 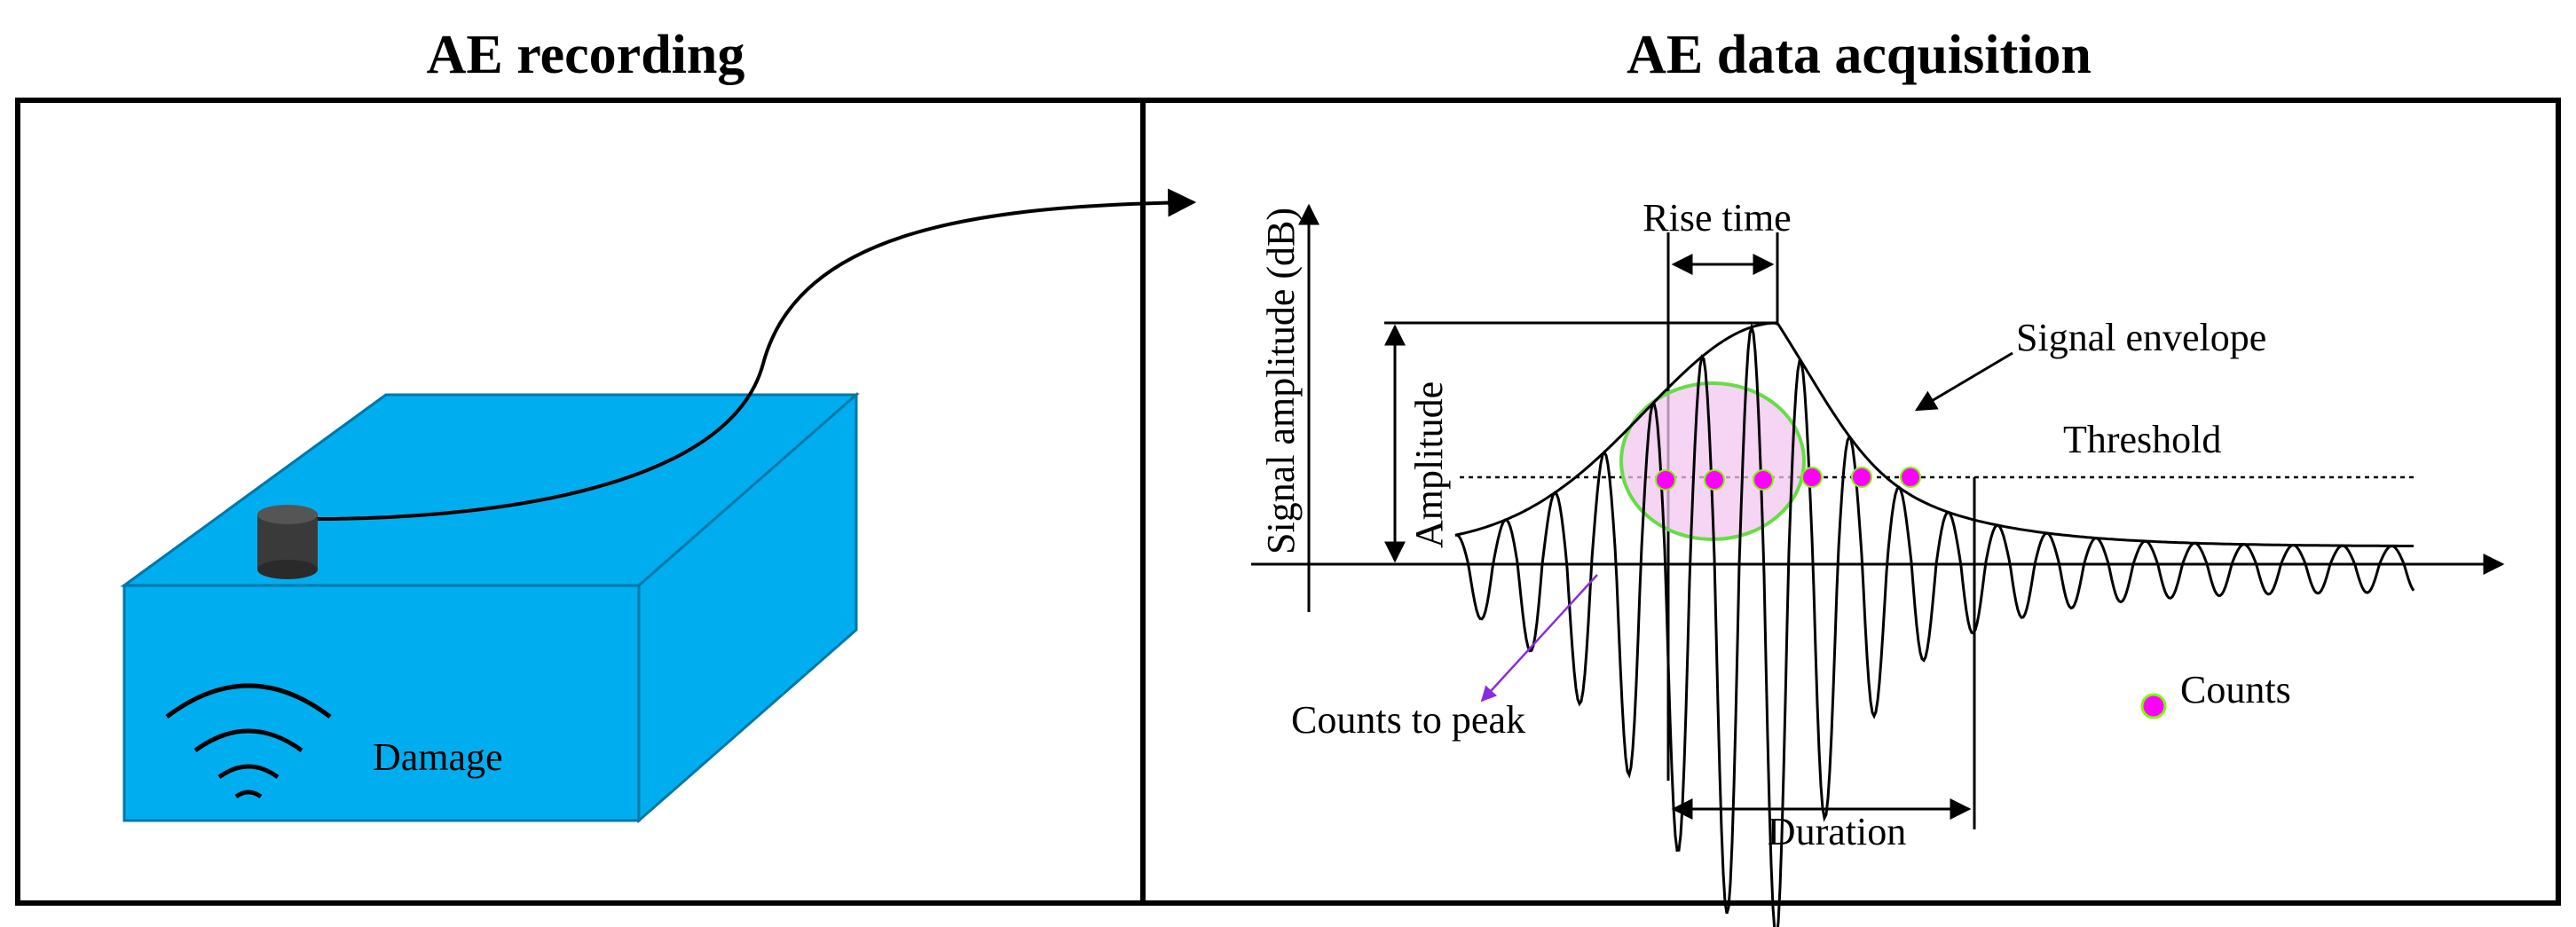 I want to click on sensor-icon, so click(x=287, y=542).